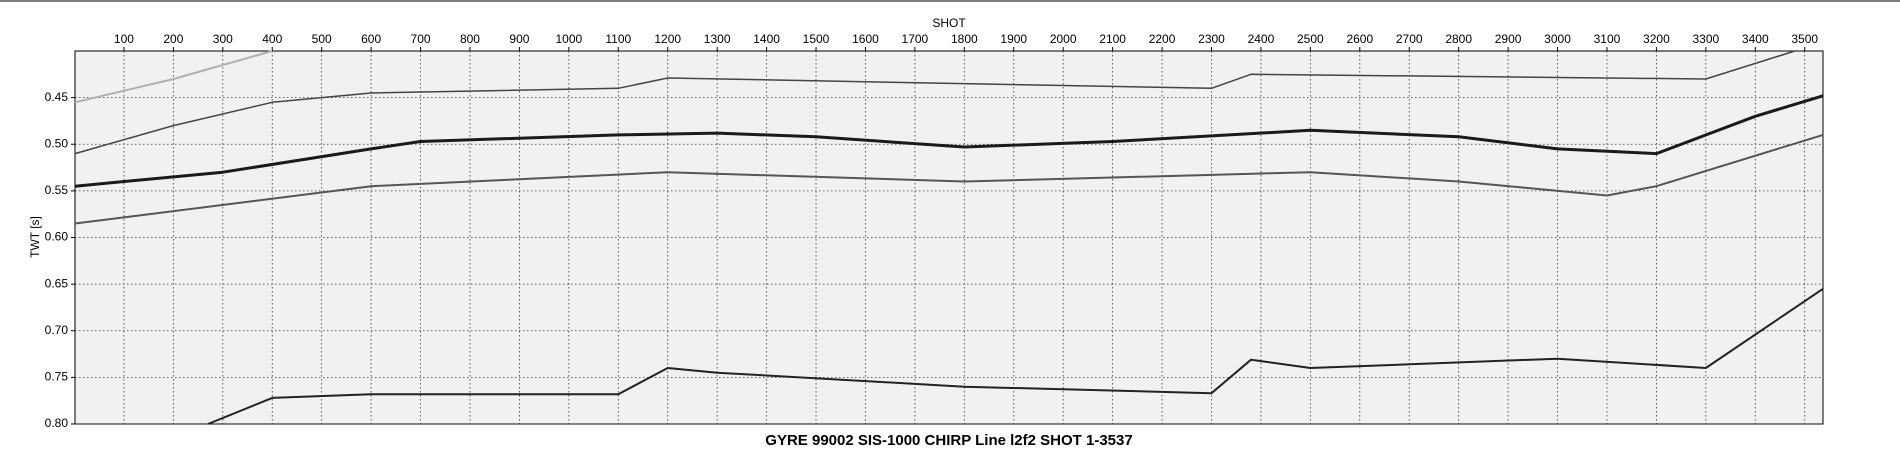 This screenshot has width=1900, height=450. I want to click on x-axis-label: SHOT, so click(949, 23).